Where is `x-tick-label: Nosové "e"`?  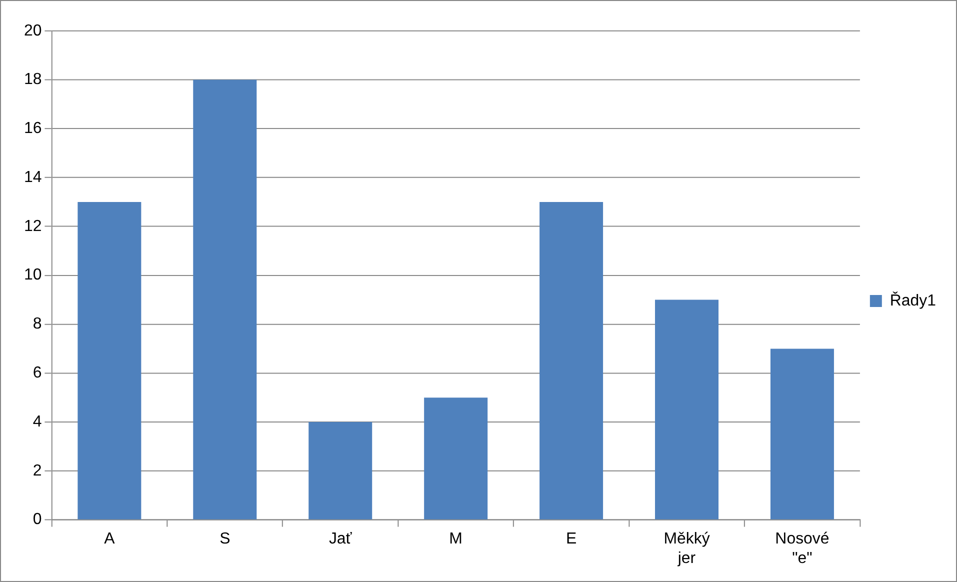
x-tick-label: Nosové "e" is located at coordinates (802, 548).